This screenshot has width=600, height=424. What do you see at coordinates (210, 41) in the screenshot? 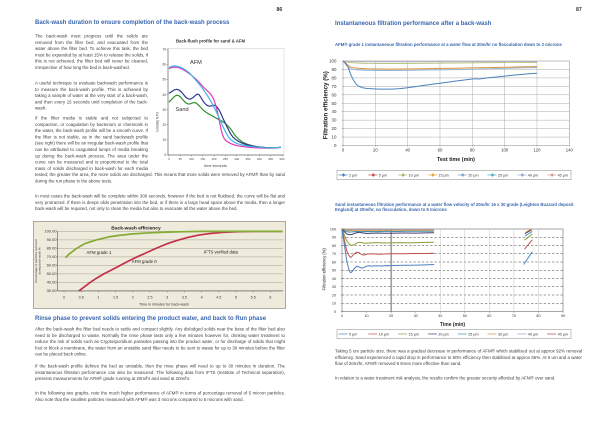
I see `svg-text:Back-flush profile for sand &: Back-flush profile for sand & AFM` at bounding box center [210, 41].